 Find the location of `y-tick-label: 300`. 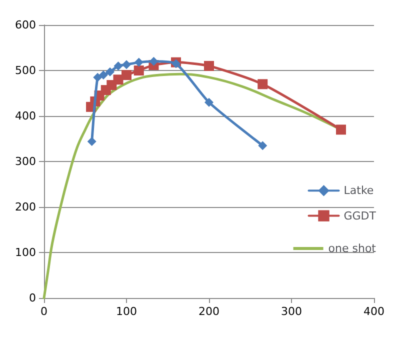

y-tick-label: 300 is located at coordinates (25, 161).